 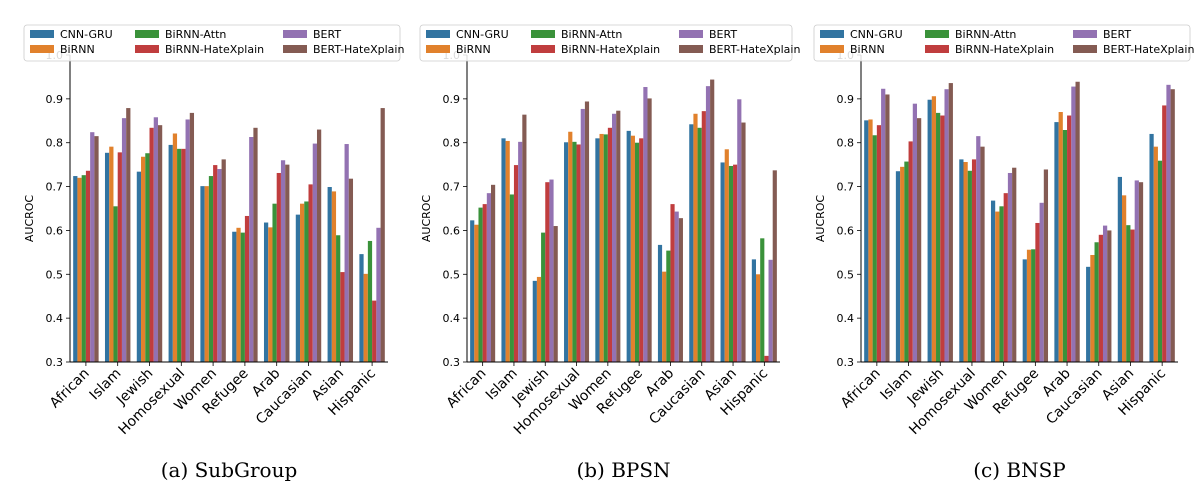 I want to click on bar-BiRNN-HateXplain-Hispanic, so click(x=374, y=331).